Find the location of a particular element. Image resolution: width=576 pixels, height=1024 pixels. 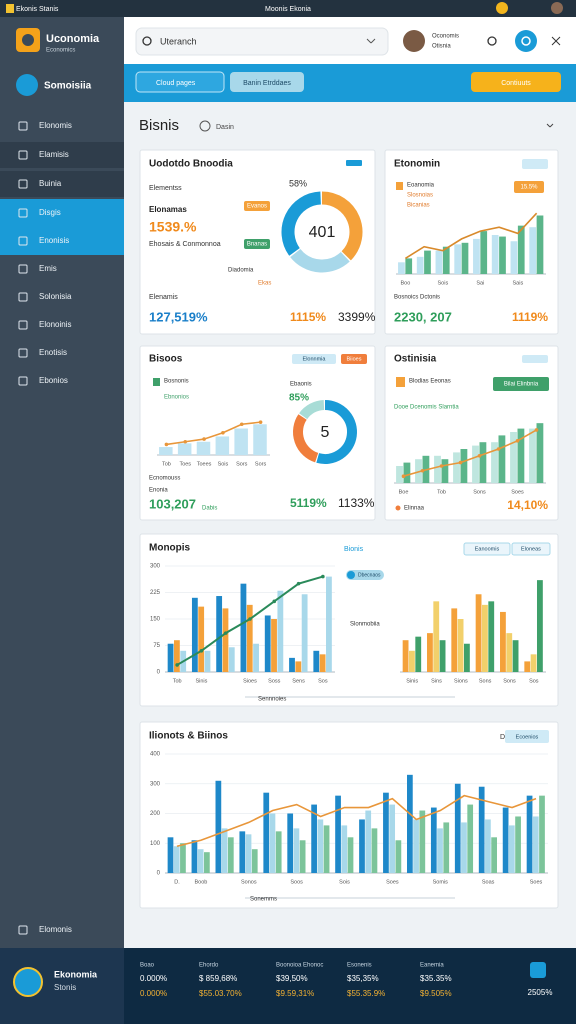

nav-item: Enonisis is located at coordinates (54, 240).